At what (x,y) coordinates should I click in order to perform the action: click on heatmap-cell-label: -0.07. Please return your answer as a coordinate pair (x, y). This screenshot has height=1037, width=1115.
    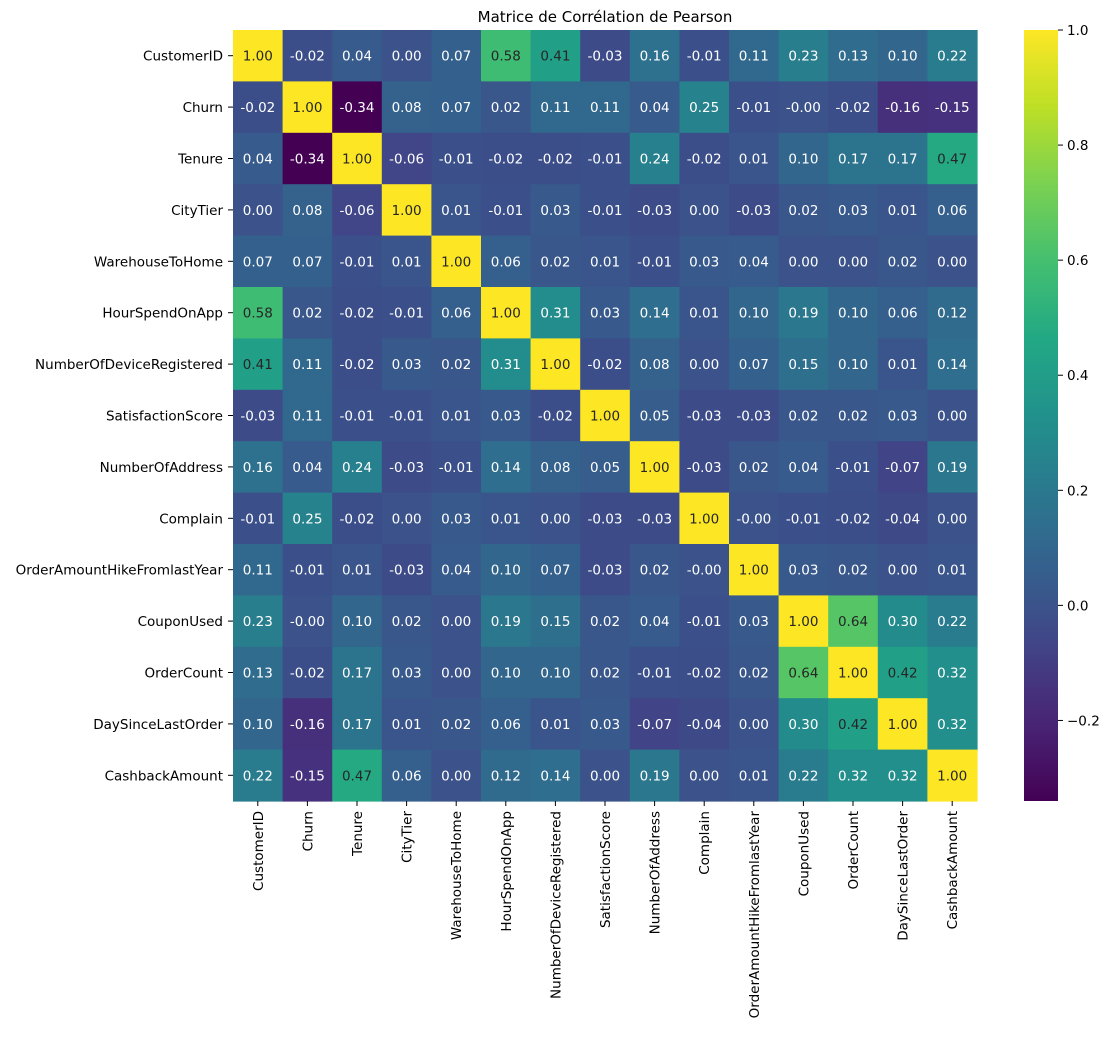
    Looking at the image, I should click on (902, 468).